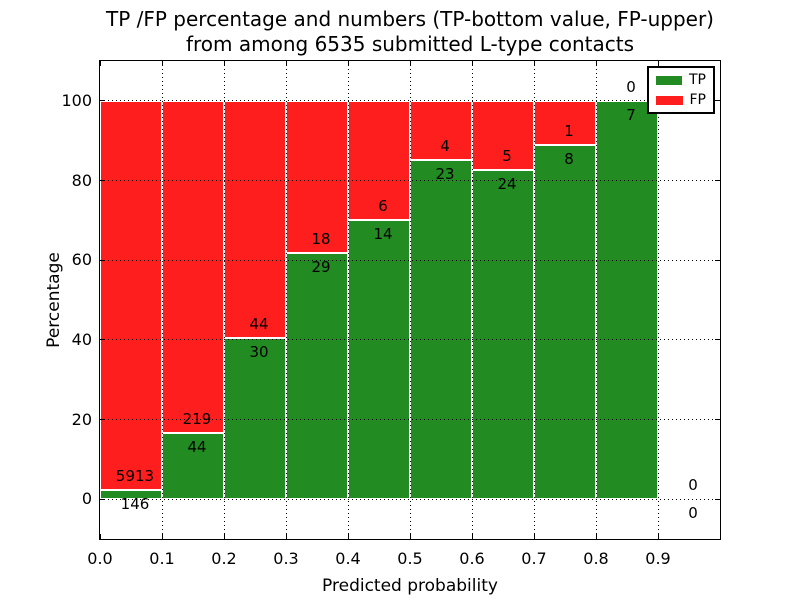 This screenshot has width=800, height=600. Describe the element at coordinates (410, 558) in the screenshot. I see `x-tick-label: 0.5` at that location.